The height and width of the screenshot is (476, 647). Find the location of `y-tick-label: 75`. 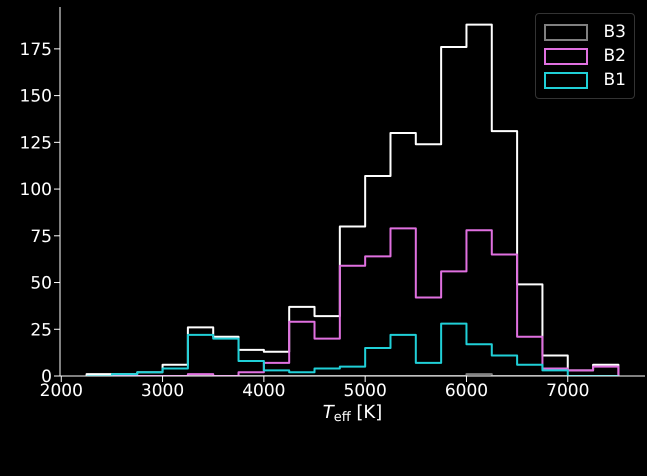

y-tick-label: 75 is located at coordinates (41, 236).